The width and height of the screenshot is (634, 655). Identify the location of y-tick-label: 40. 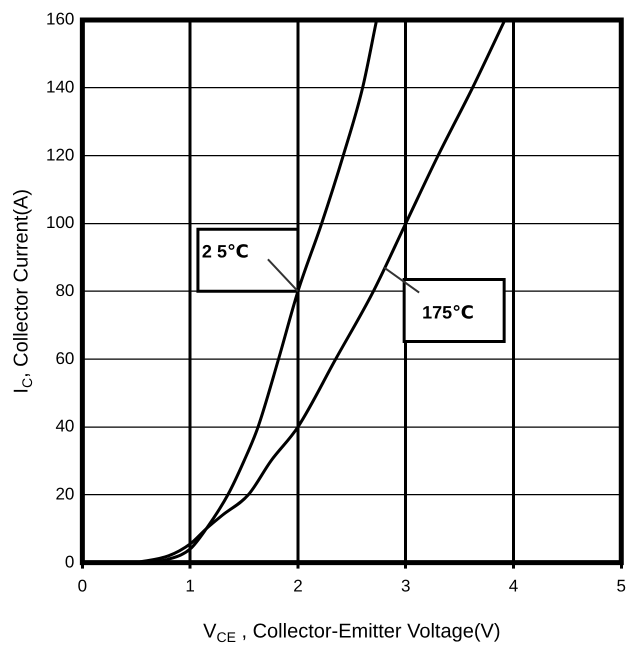
(64, 426).